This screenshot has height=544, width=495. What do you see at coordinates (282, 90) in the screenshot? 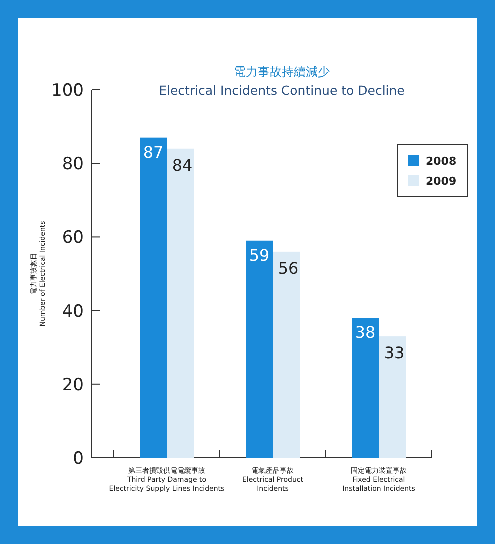
I see `chart-subtitle: Electrical Incidents Continue to Decline` at bounding box center [282, 90].